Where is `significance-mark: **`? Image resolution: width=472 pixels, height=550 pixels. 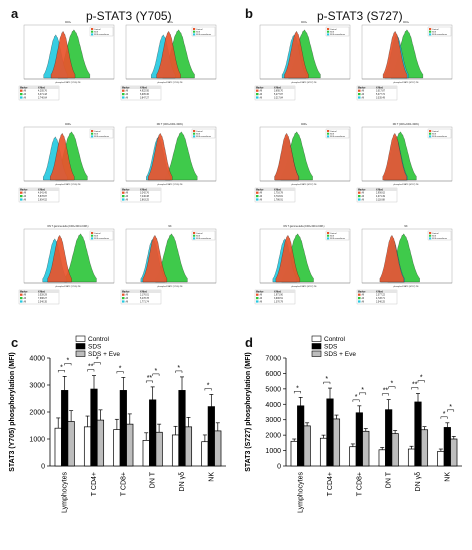
significance-mark: ** is located at coordinates (91, 367).